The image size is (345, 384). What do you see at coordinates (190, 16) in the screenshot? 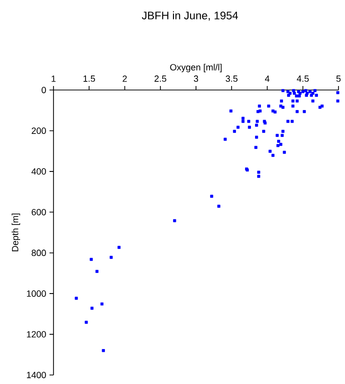
I see `chart-title: JBFH in June, 1954` at bounding box center [190, 16].